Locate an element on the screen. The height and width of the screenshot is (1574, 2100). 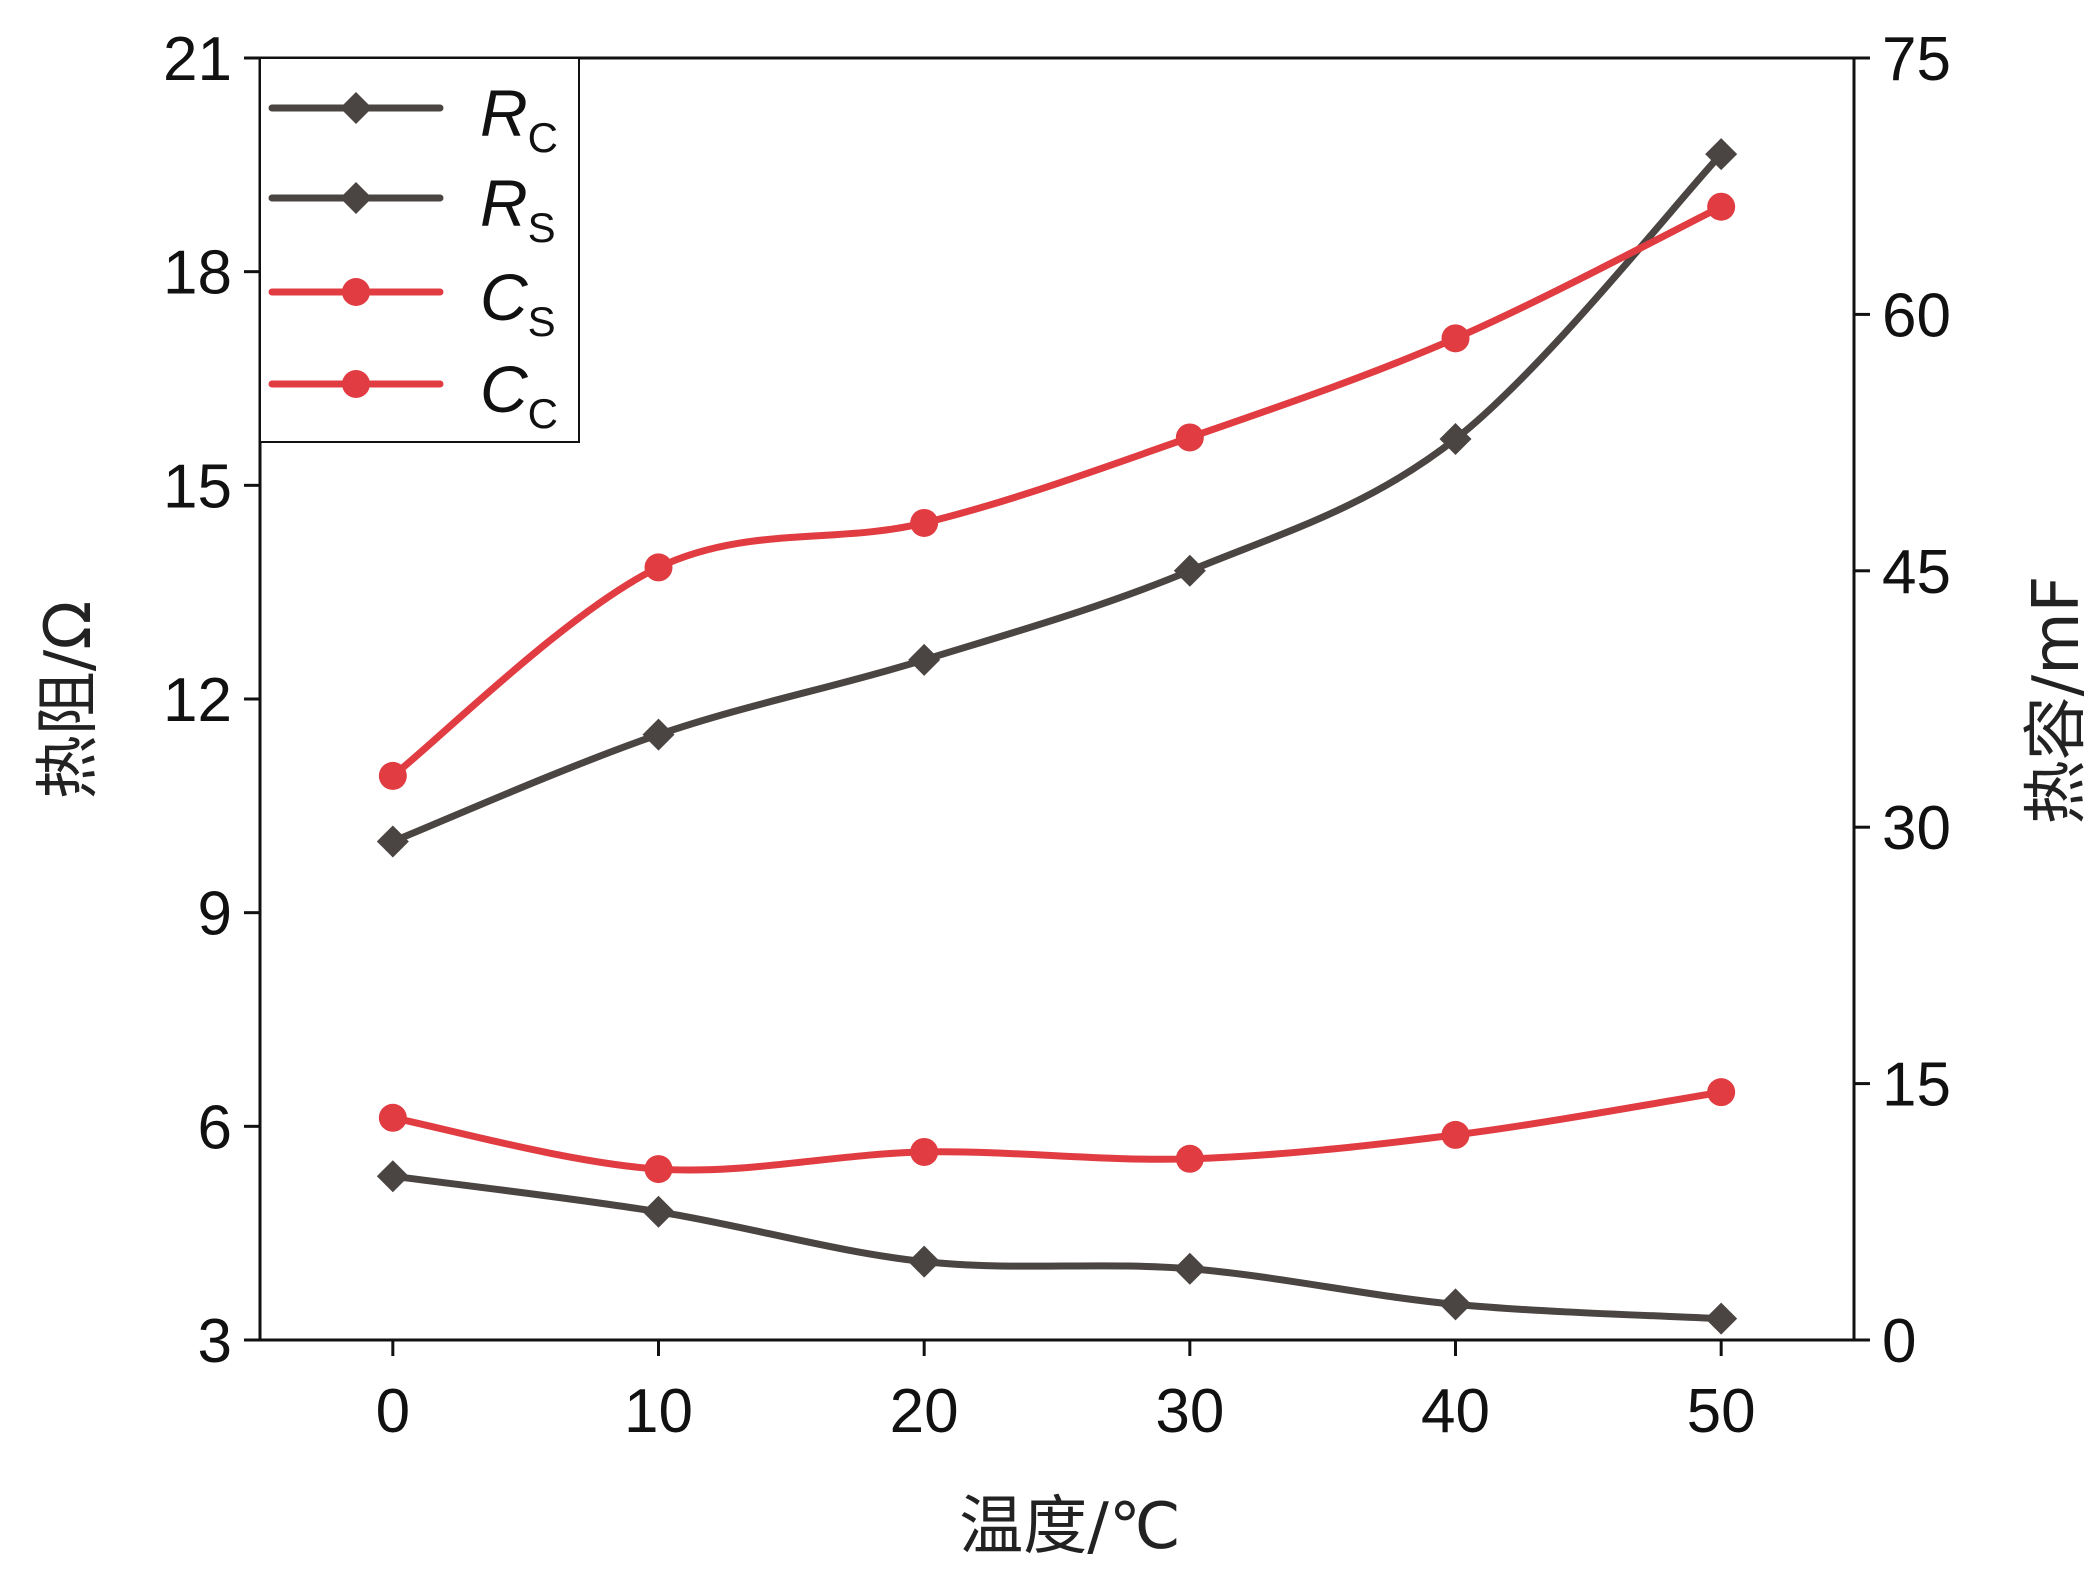
x-tick-label: 30 is located at coordinates (1189, 1411).